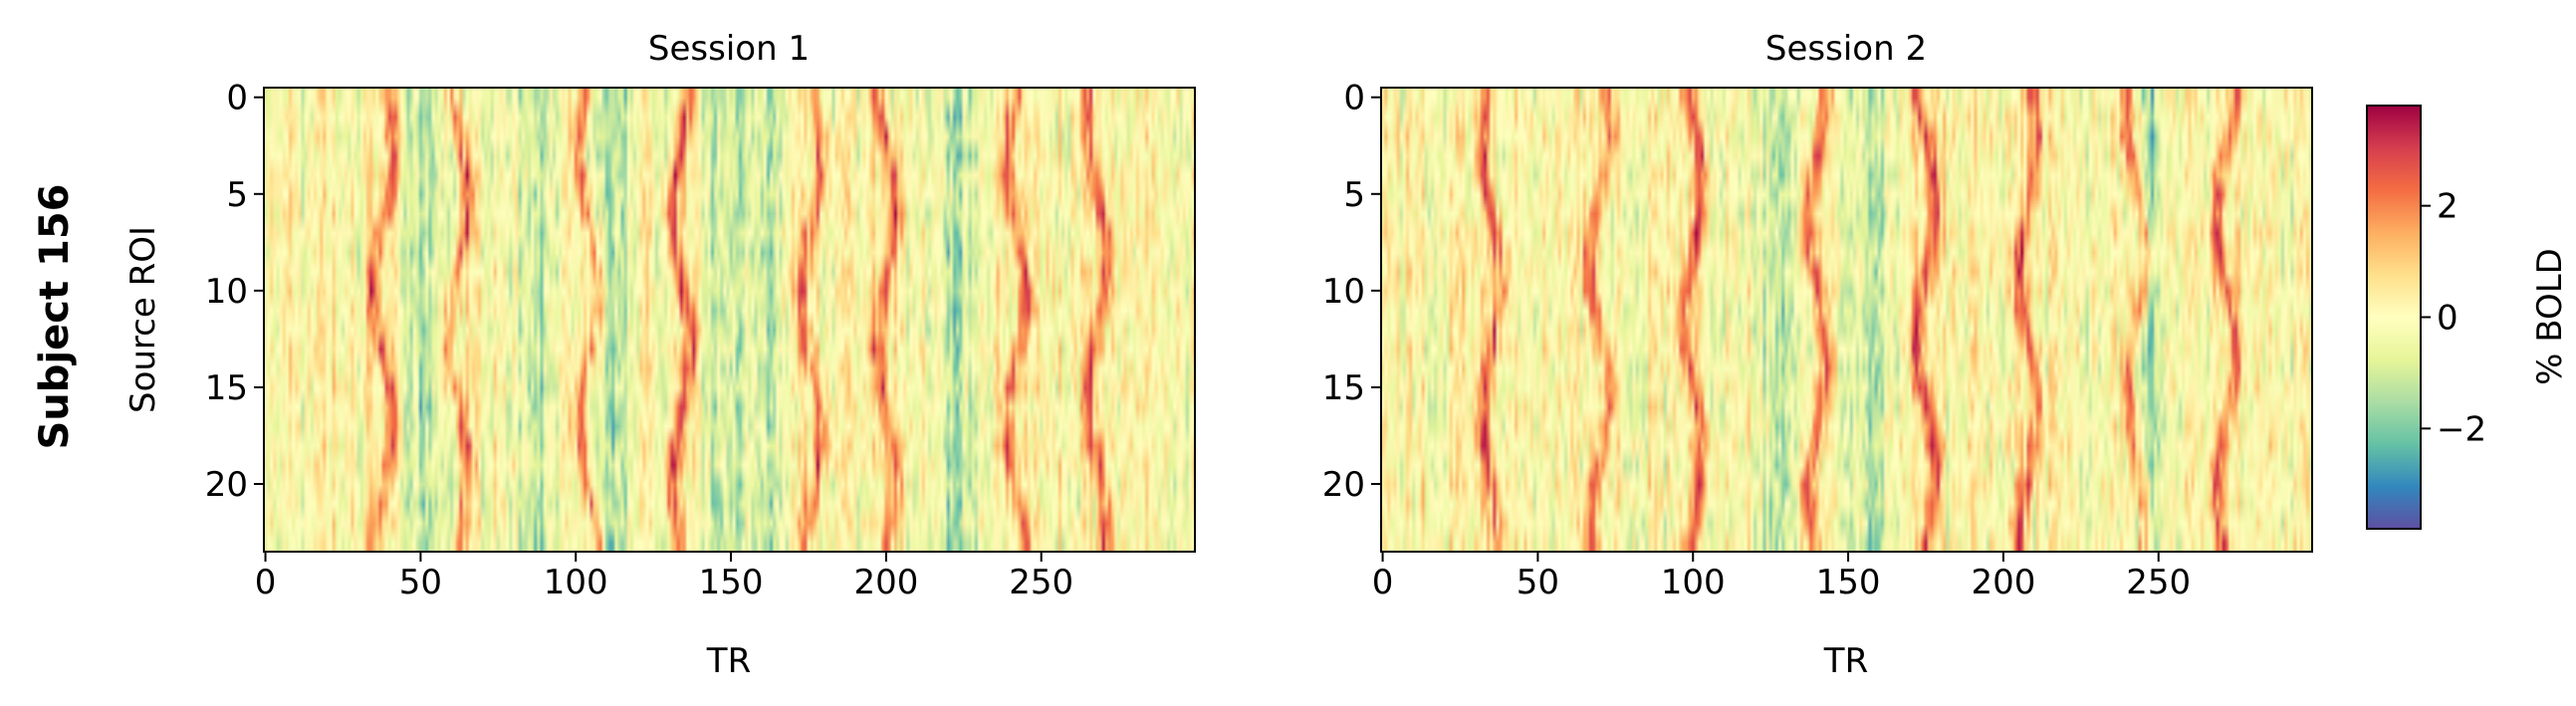 This screenshot has width=2576, height=706. What do you see at coordinates (2448, 207) in the screenshot?
I see `colorbar-tick-label: 2` at bounding box center [2448, 207].